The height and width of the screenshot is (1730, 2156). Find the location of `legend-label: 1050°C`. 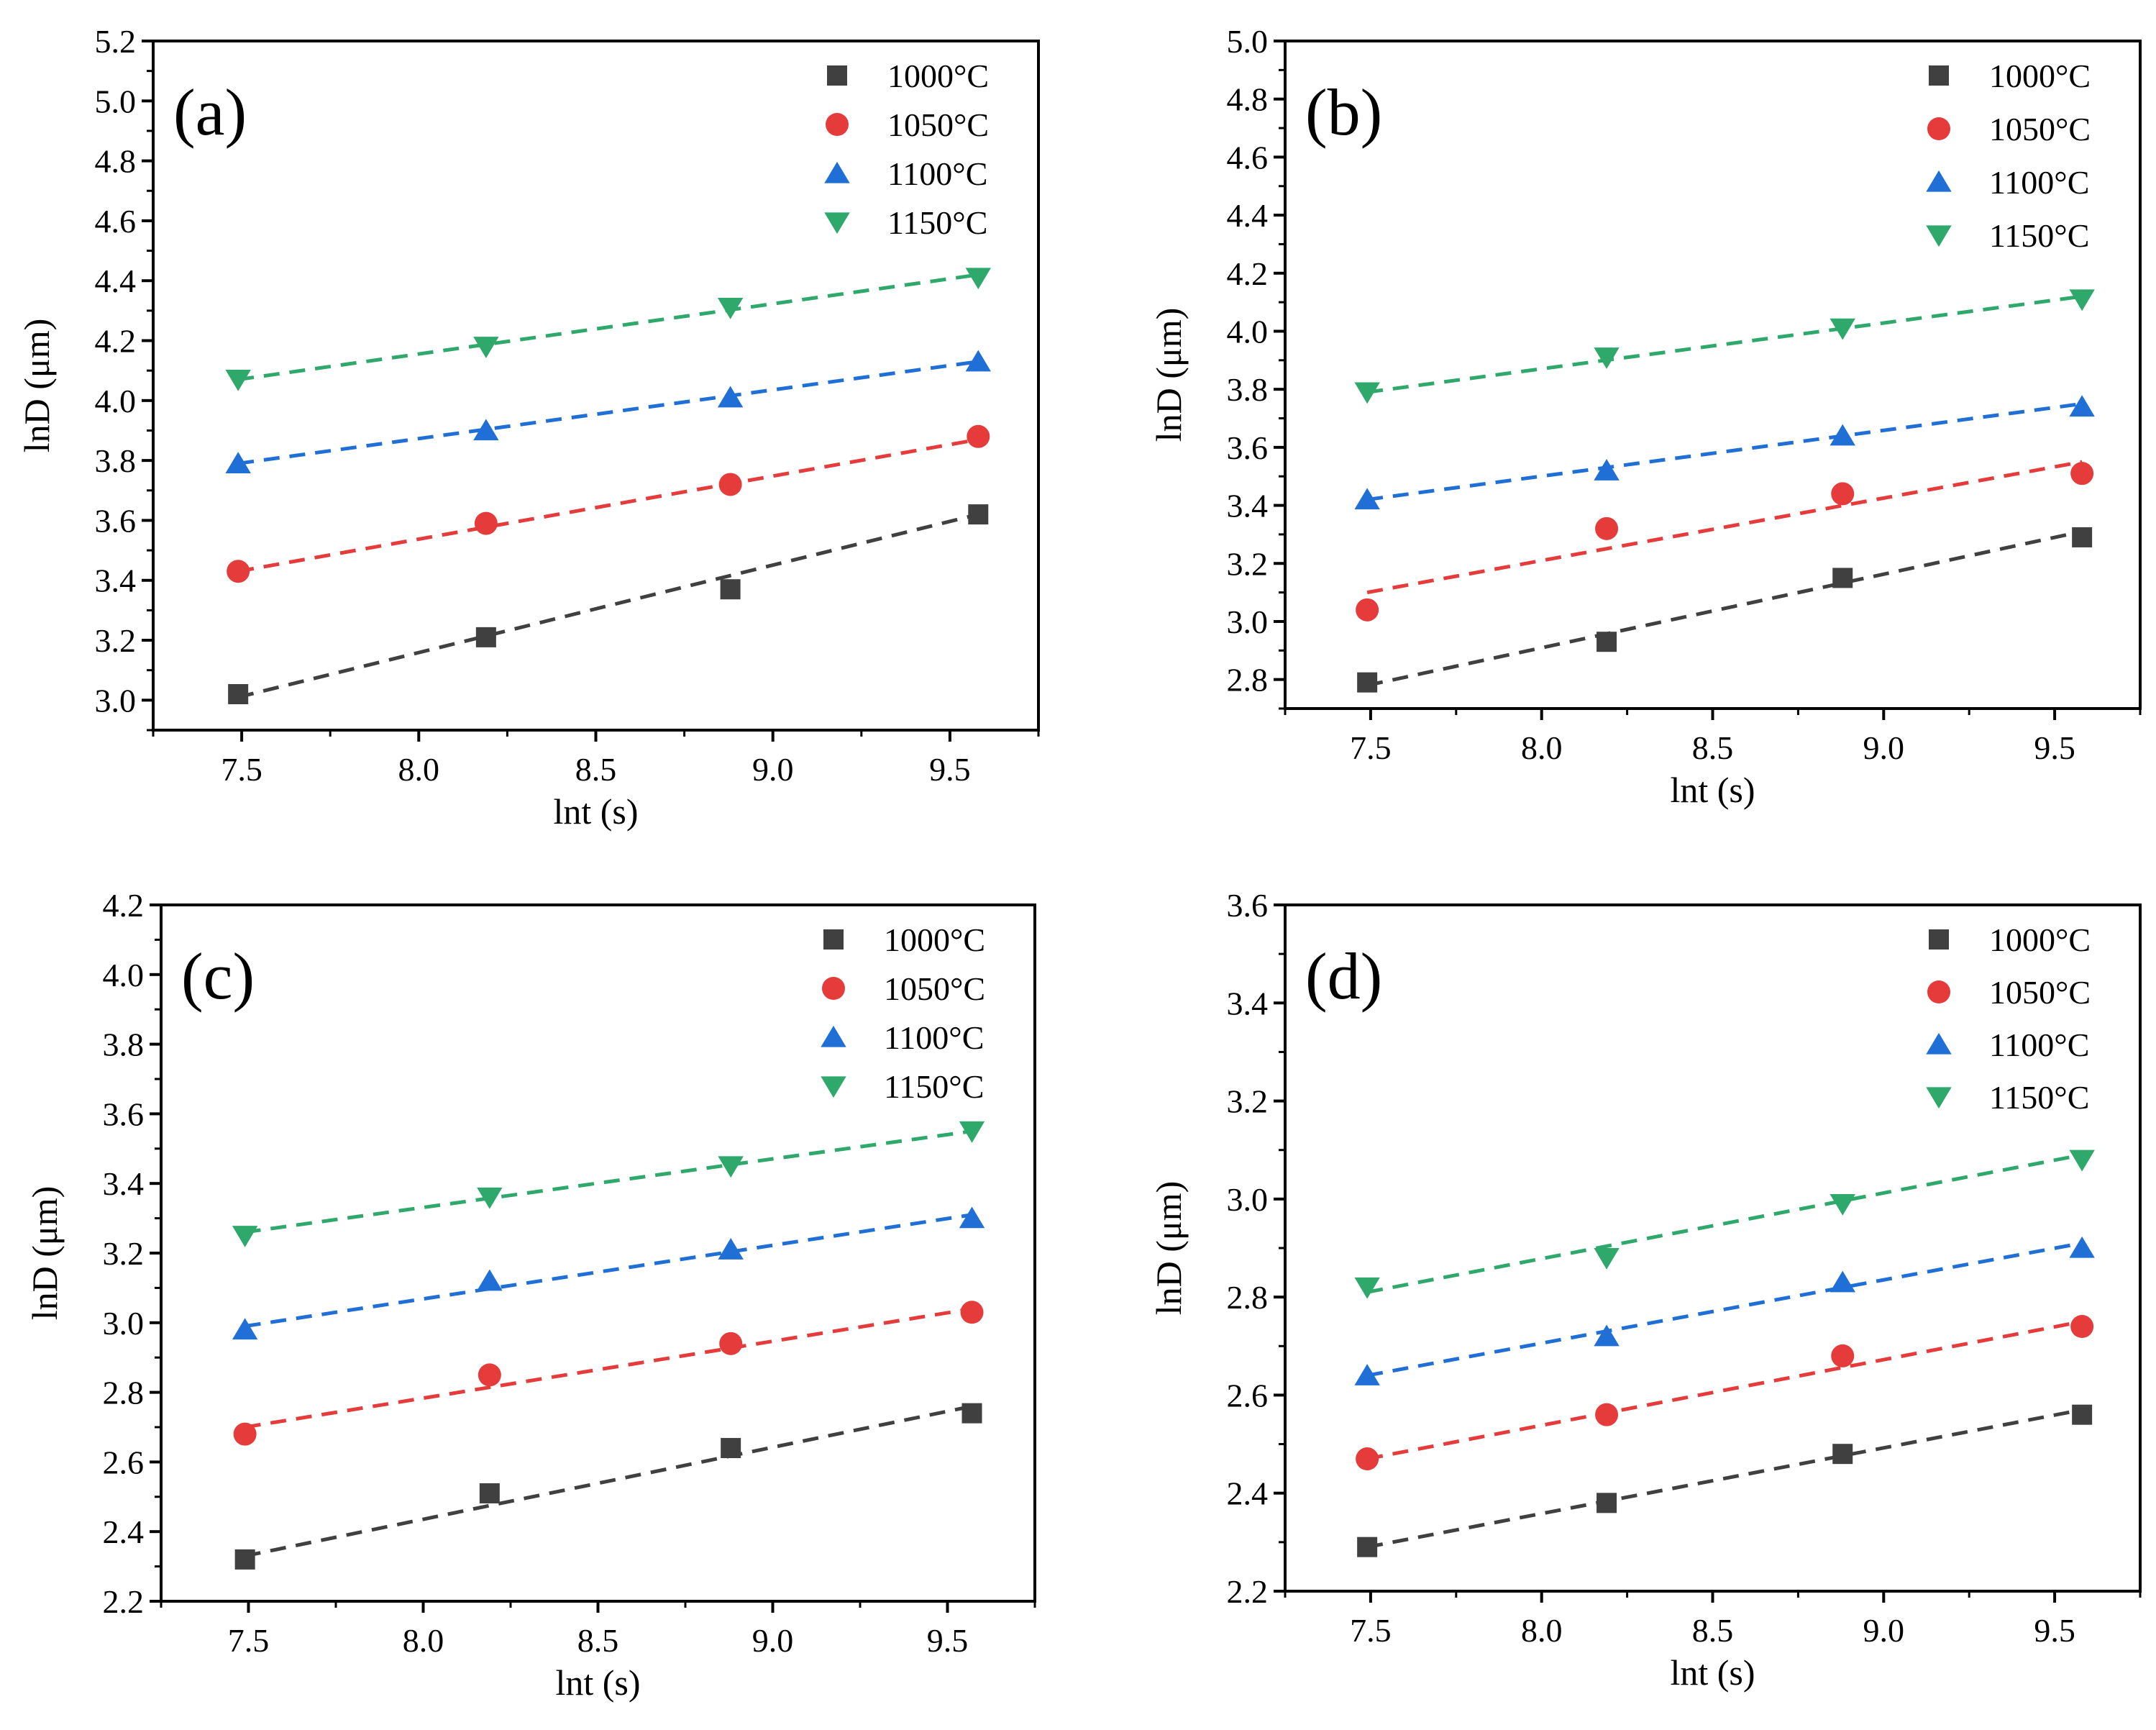

legend-label: 1050°C is located at coordinates (938, 125).